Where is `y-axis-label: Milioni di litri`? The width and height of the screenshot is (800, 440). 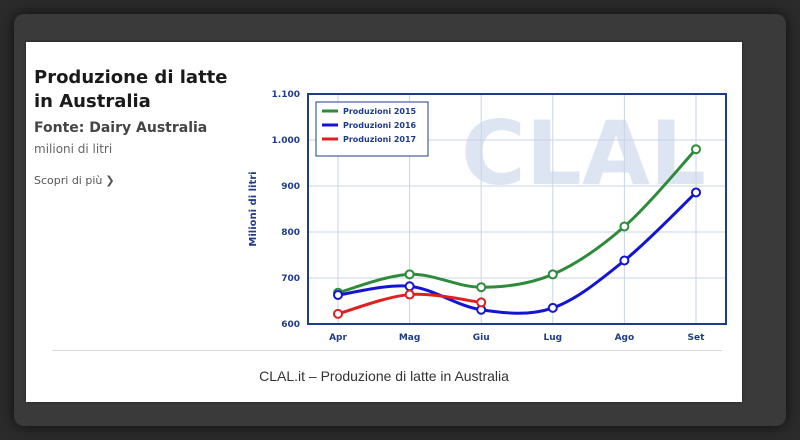
y-axis-label: Milioni di litri is located at coordinates (253, 208).